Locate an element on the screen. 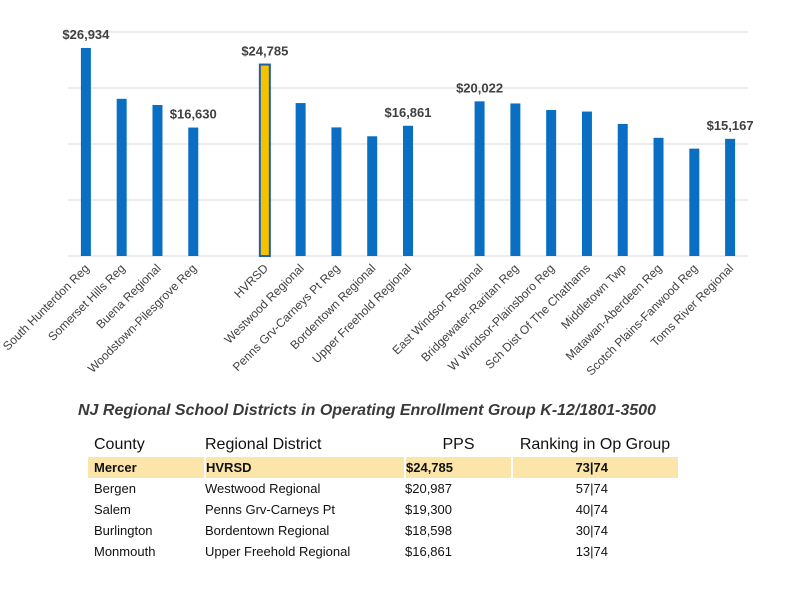 This screenshot has height=591, width=791. data-label: $15,167 is located at coordinates (730, 125).